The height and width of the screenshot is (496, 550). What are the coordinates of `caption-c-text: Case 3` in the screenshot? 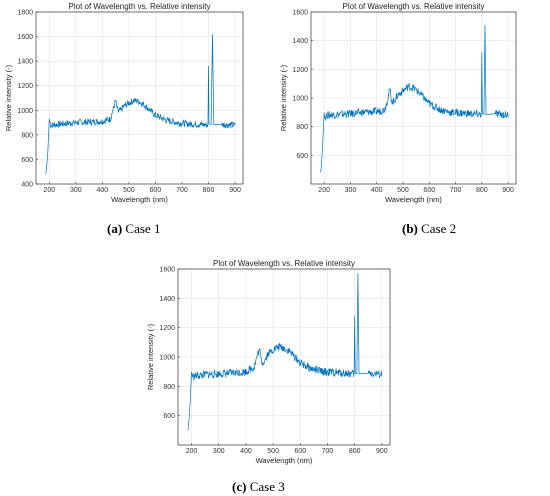 It's located at (265, 486).